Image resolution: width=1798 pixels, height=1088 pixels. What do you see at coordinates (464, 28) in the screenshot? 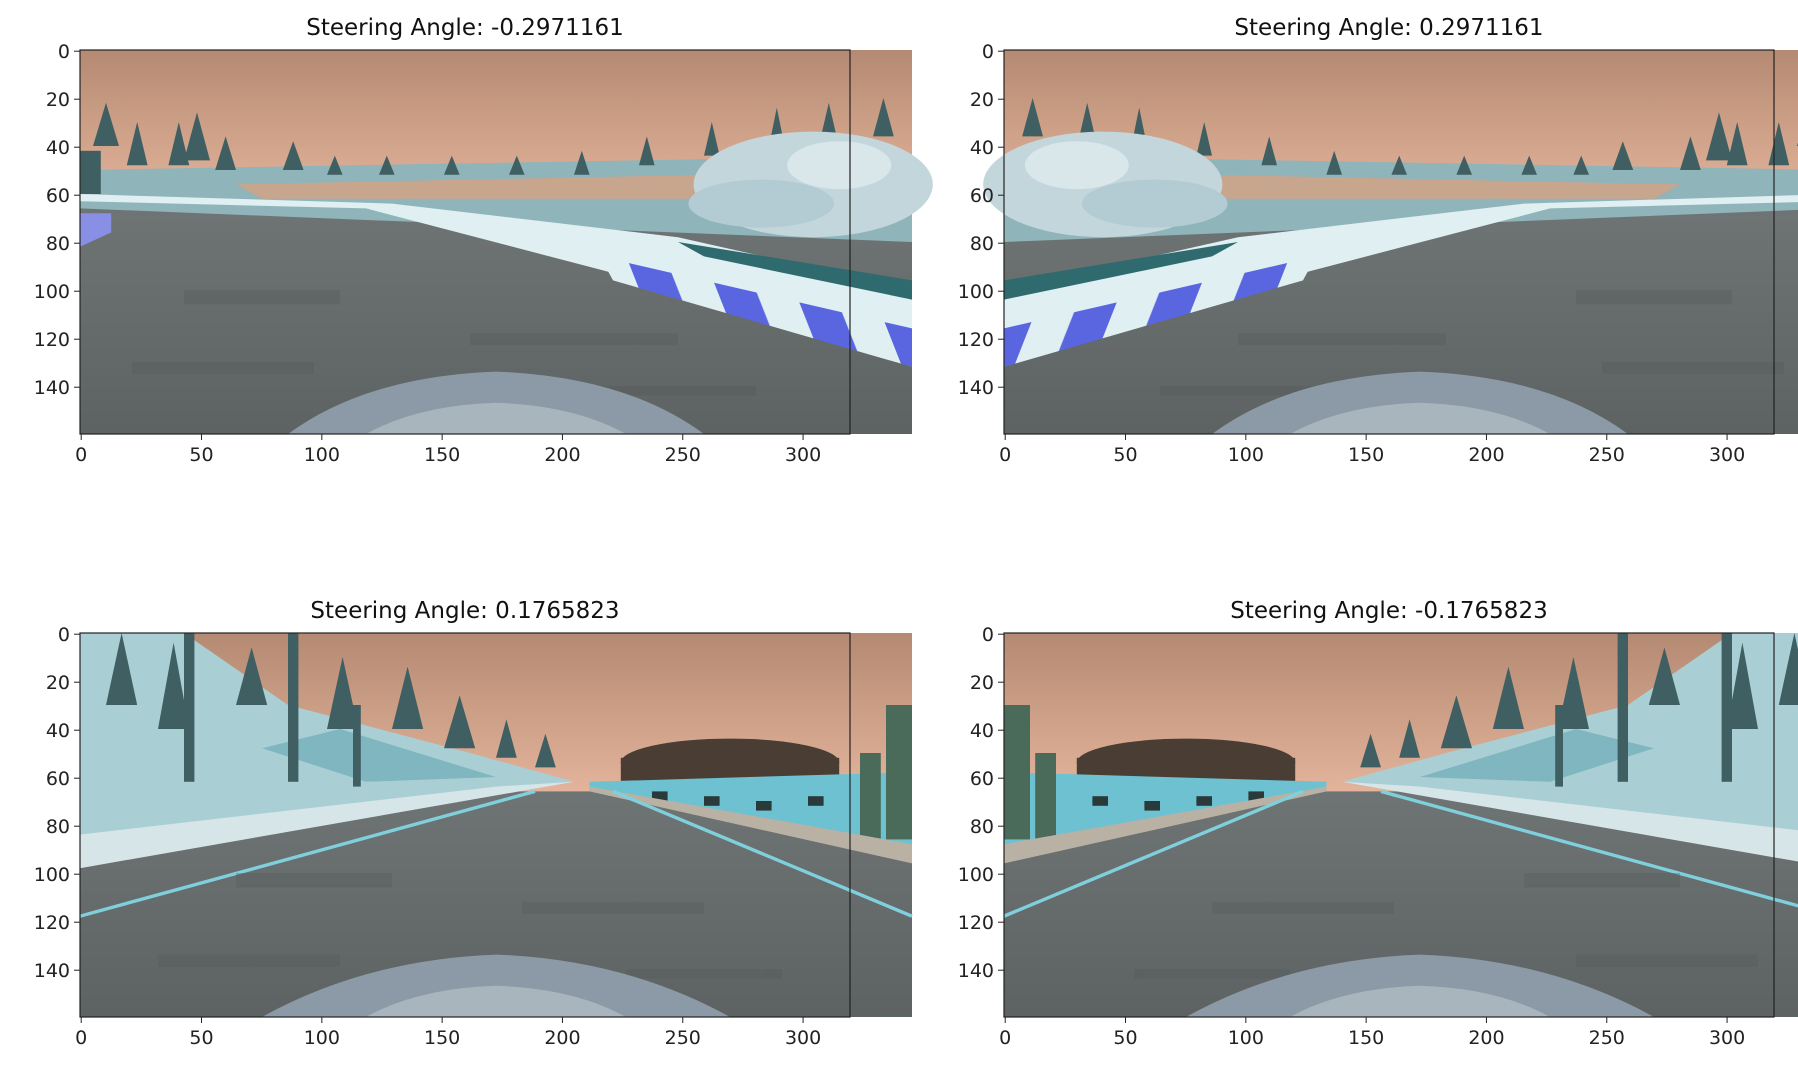
I see `panel-title: Steering Angle: -0.2971161` at bounding box center [464, 28].